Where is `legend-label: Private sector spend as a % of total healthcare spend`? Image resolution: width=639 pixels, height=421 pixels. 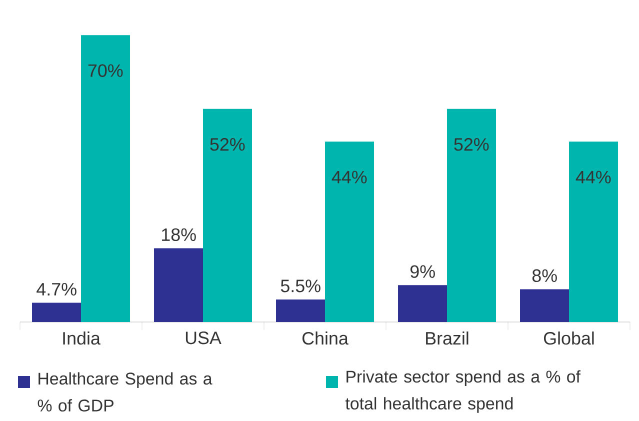 legend-label: Private sector spend as a % of total healthcare spend is located at coordinates (463, 391).